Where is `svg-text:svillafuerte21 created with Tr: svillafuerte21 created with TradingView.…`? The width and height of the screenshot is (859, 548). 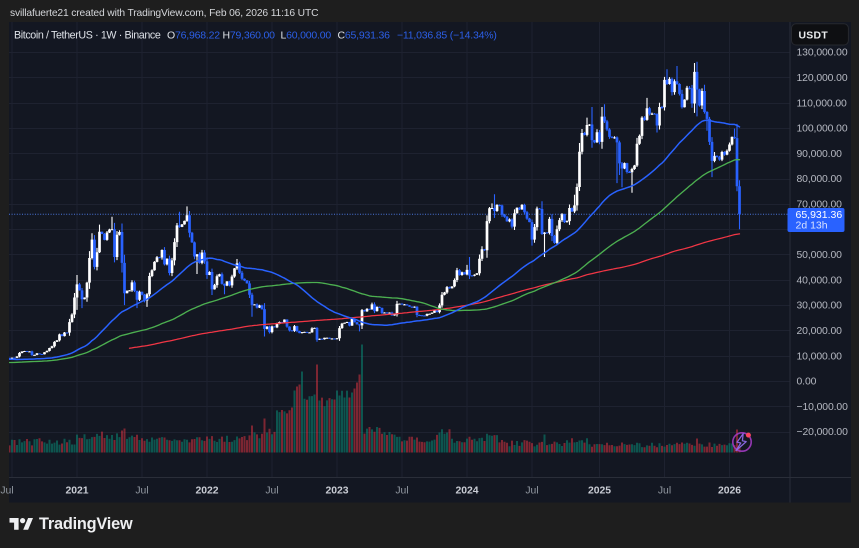 svg-text:svillafuerte21 created with Tr: svillafuerte21 created with TradingView.… is located at coordinates (164, 13).